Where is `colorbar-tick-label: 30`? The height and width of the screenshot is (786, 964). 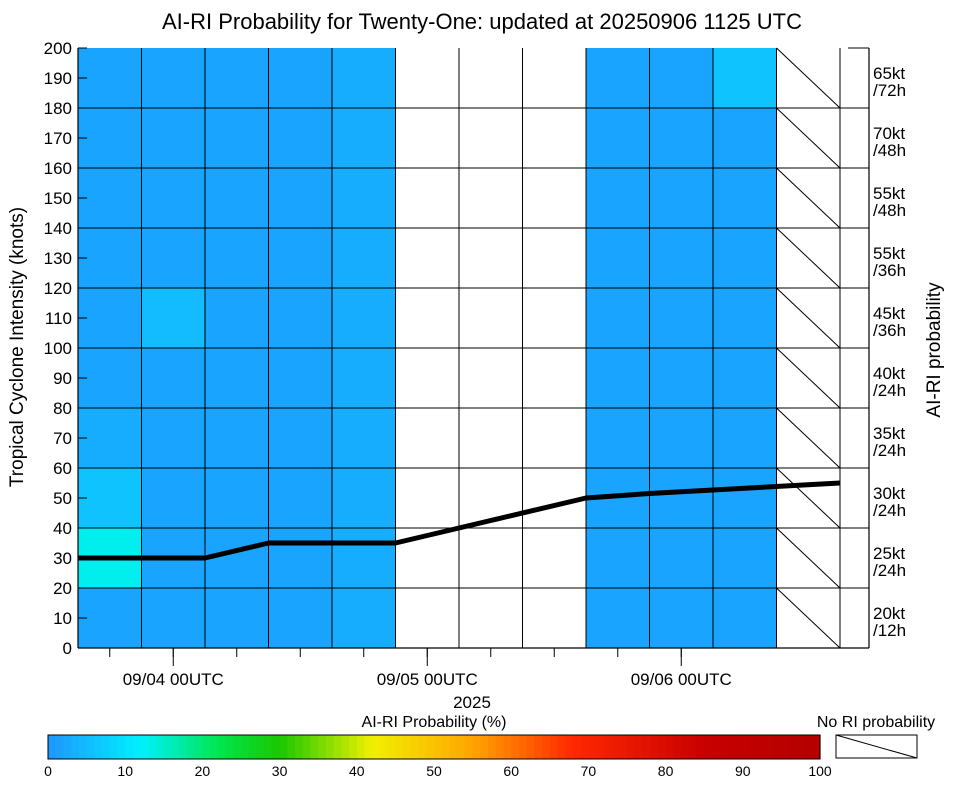 colorbar-tick-label: 30 is located at coordinates (280, 771).